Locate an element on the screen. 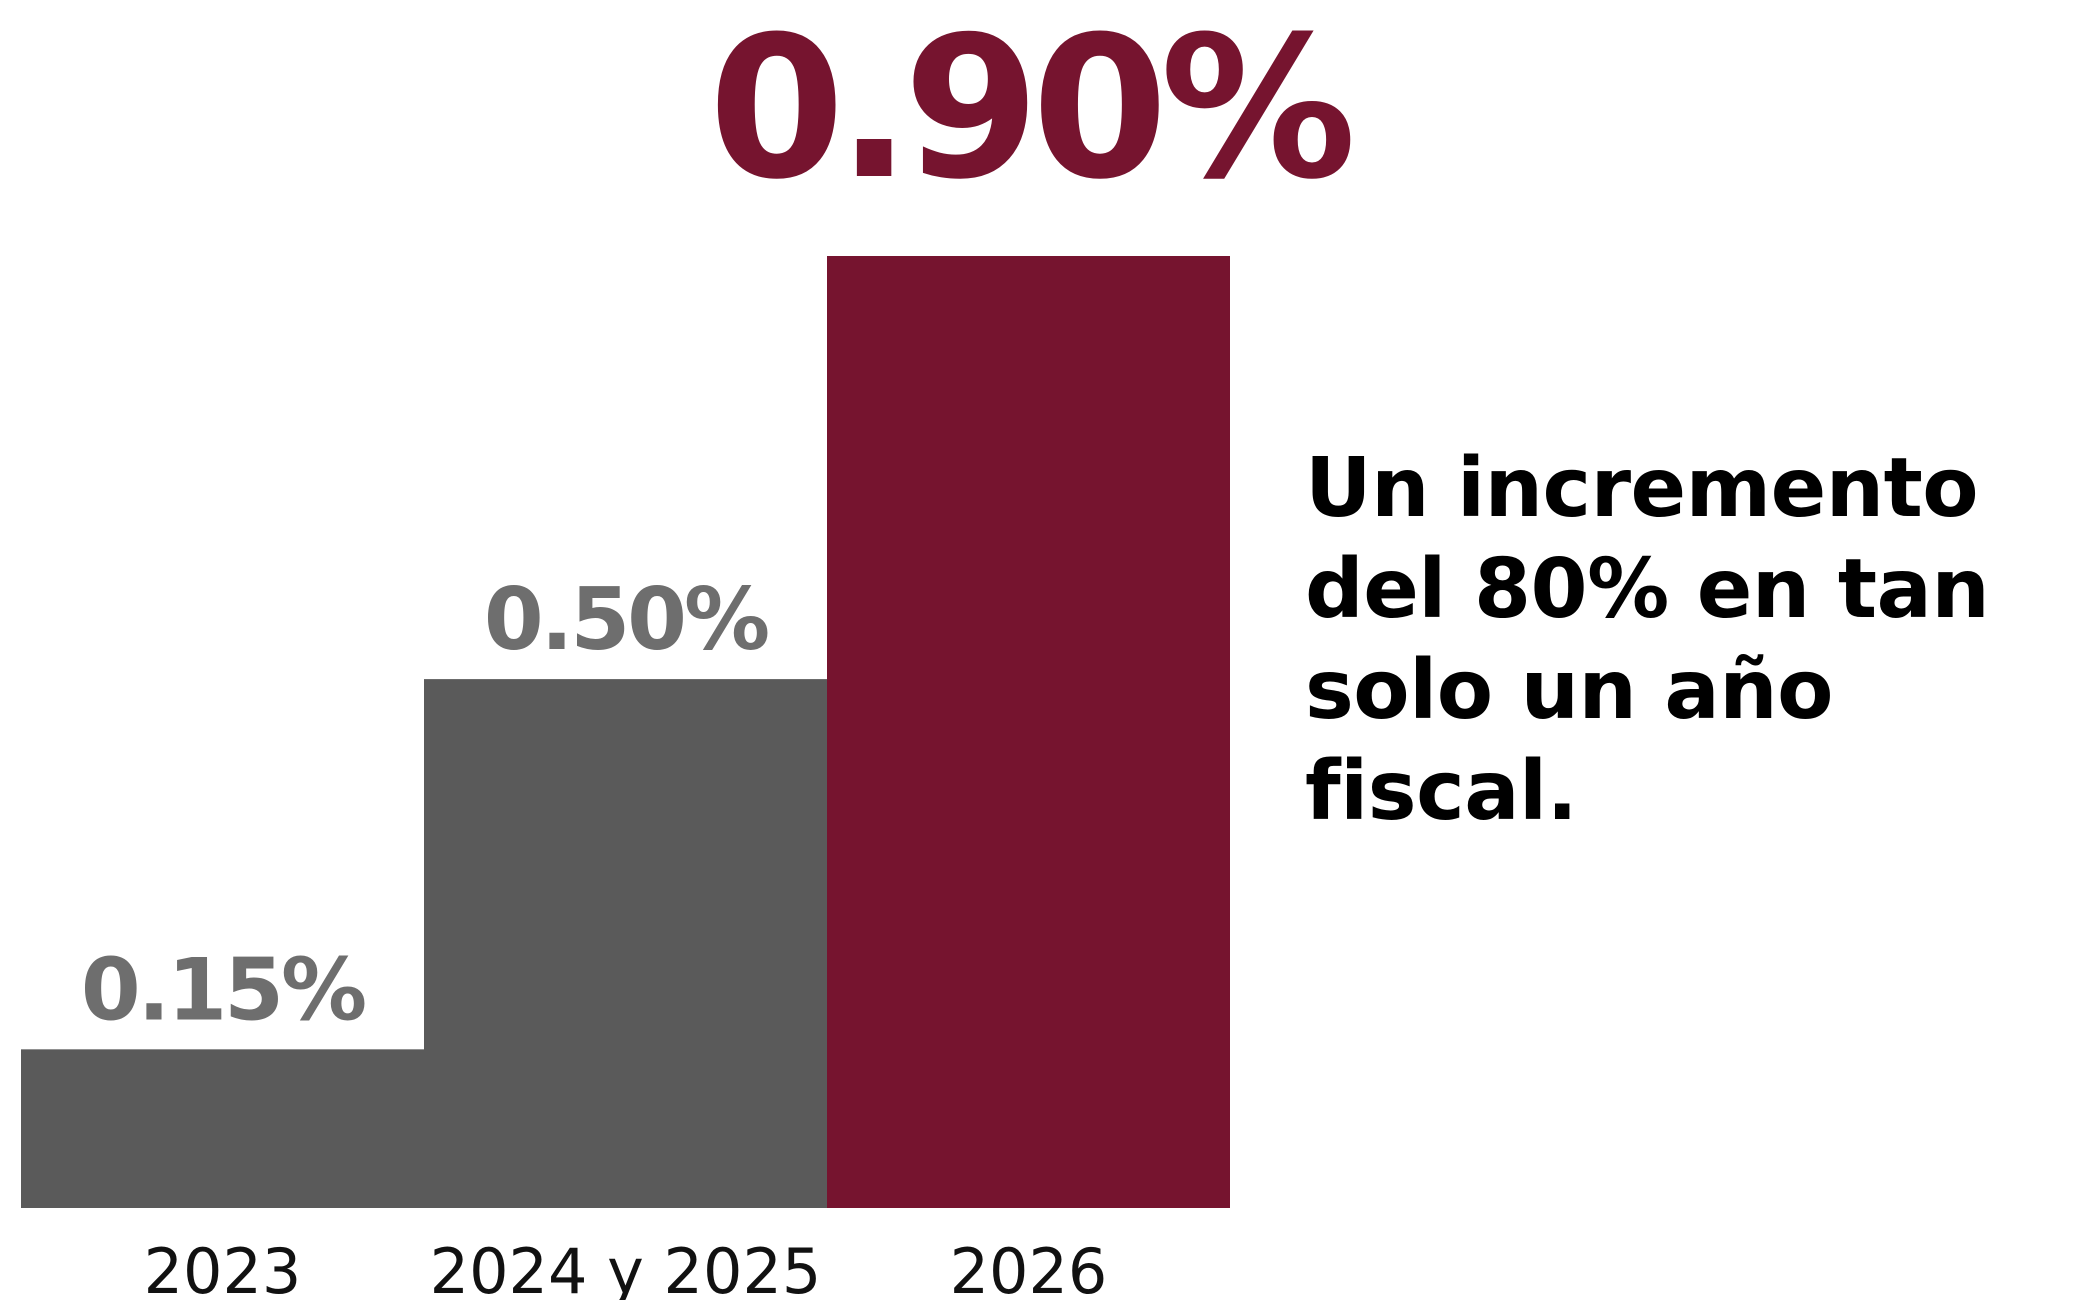  bar-value-label-2: 0.50% is located at coordinates (626, 620).